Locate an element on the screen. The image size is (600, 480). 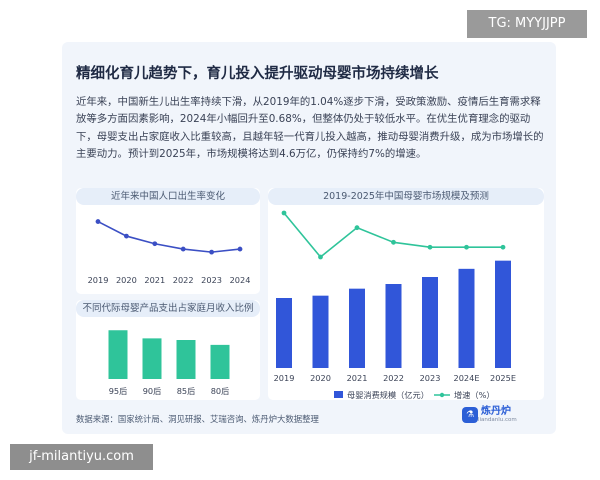
birth-rate-line is located at coordinates (169, 236).